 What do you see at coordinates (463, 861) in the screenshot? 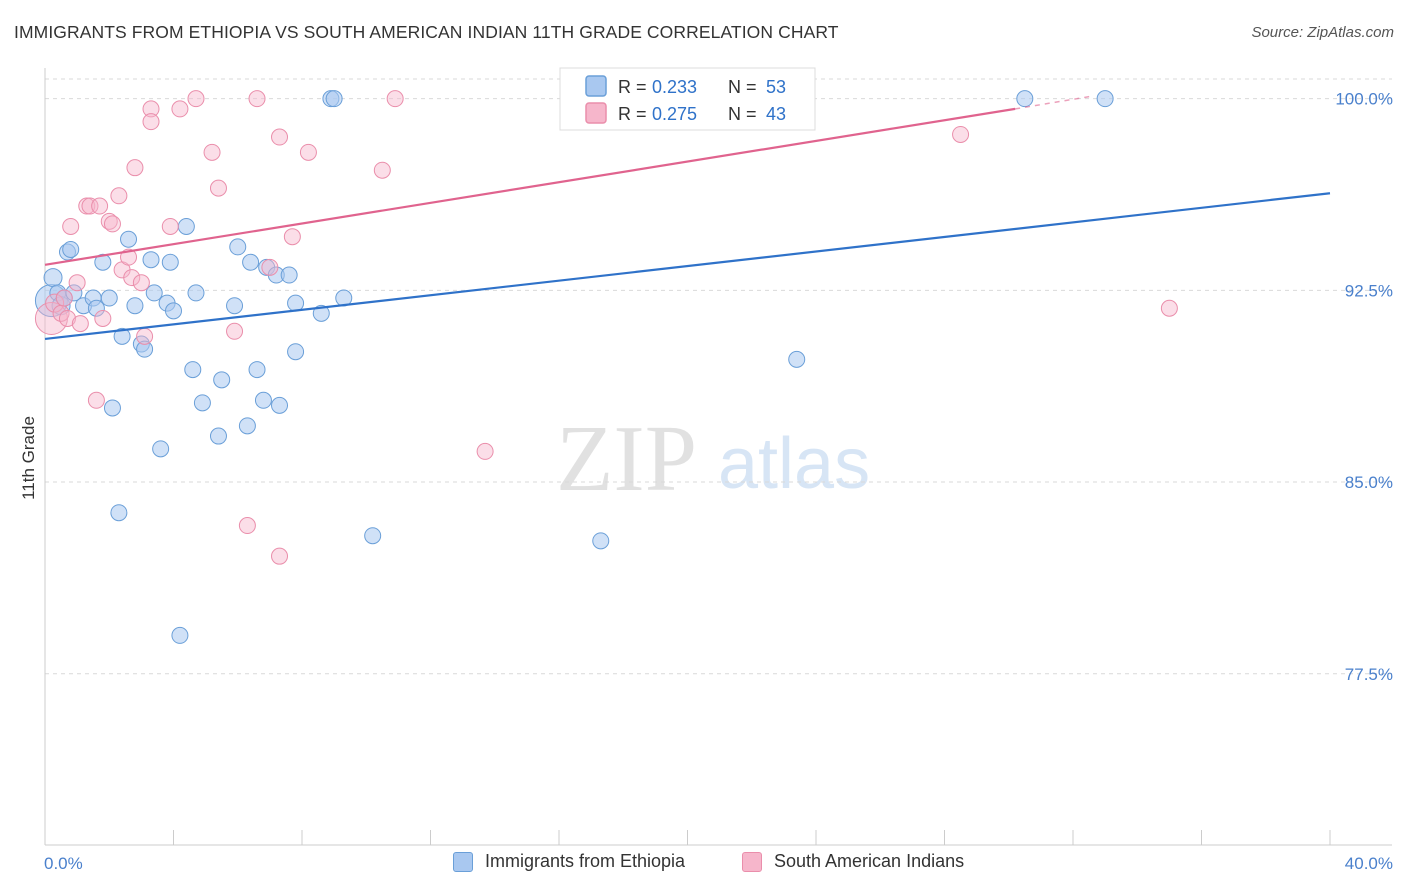
I see `legend-swatch-ethiopia-bottom` at bounding box center [463, 861].